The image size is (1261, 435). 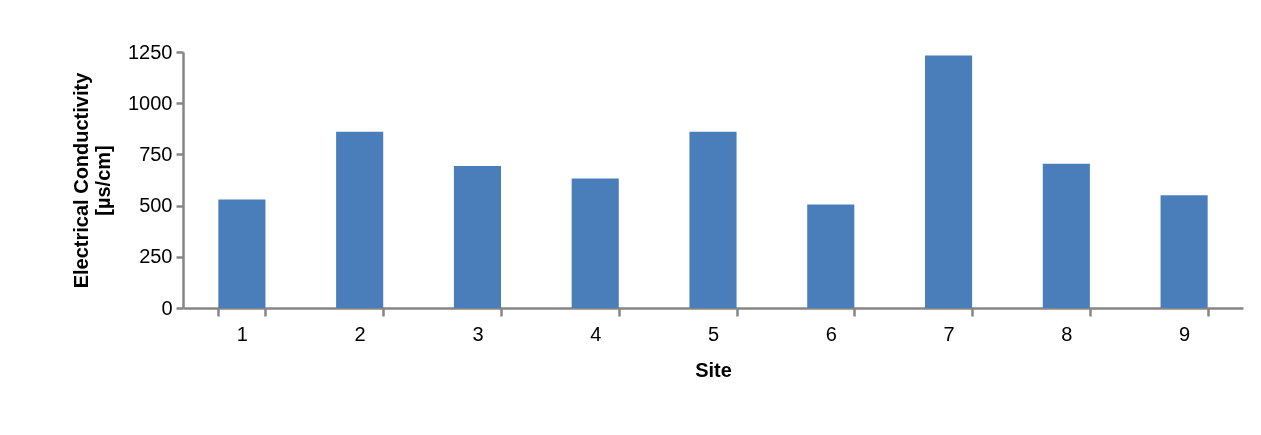 I want to click on x-tick-label: 8, so click(x=1067, y=333).